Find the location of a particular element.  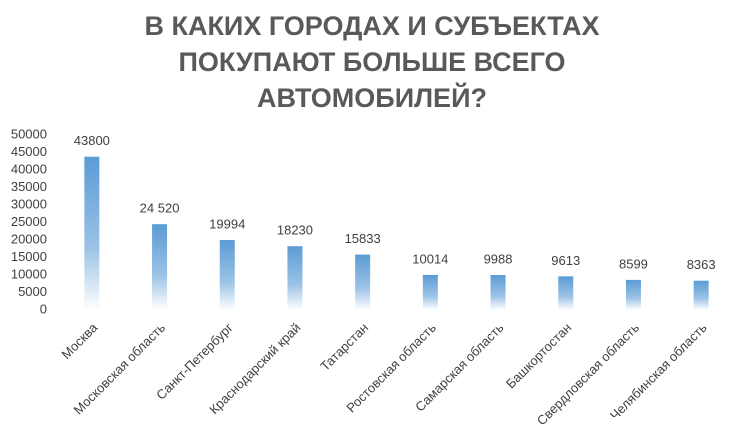

y-tick-label: 5000 is located at coordinates (32, 291).